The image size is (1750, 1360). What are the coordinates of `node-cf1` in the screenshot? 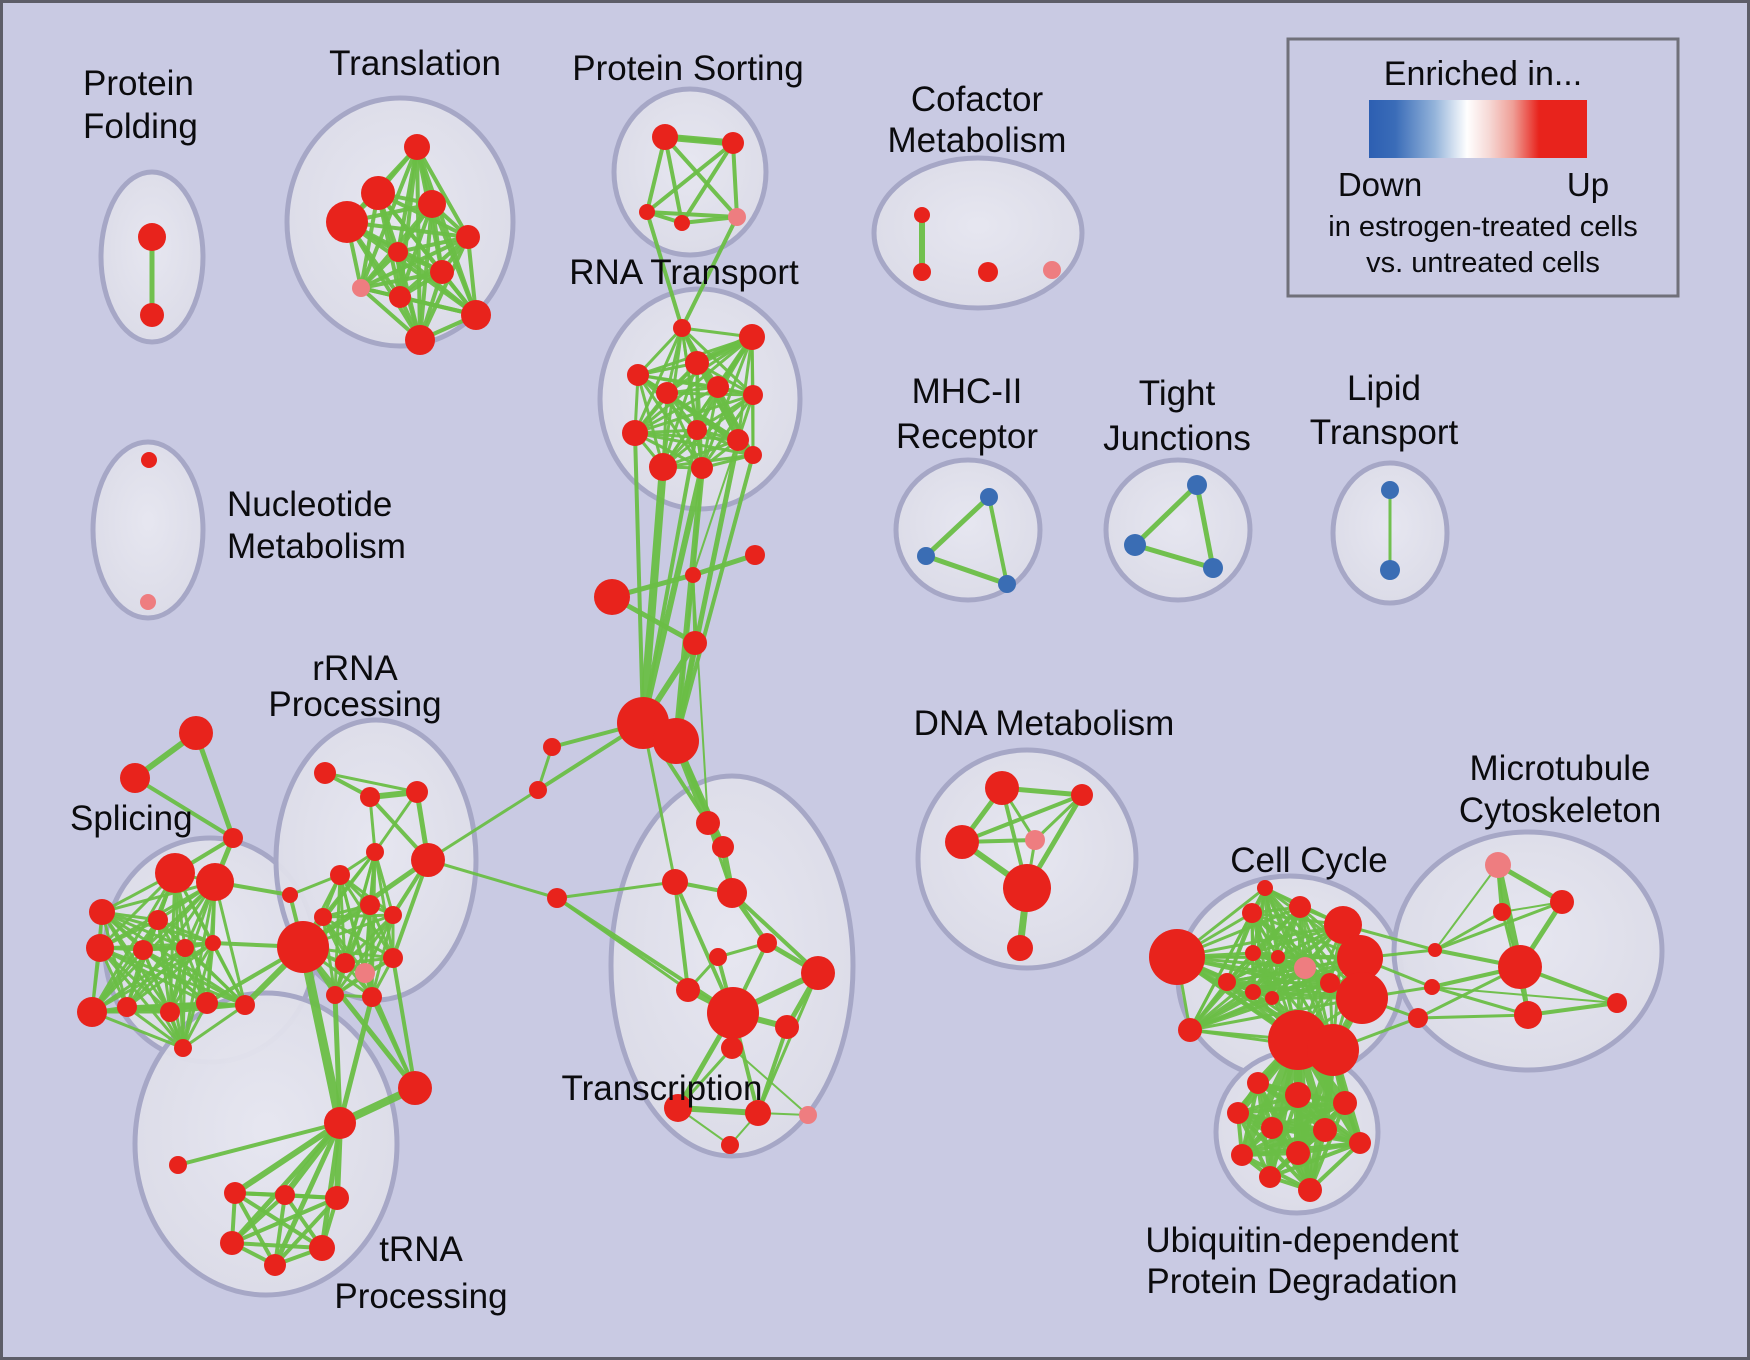 It's located at (922, 215).